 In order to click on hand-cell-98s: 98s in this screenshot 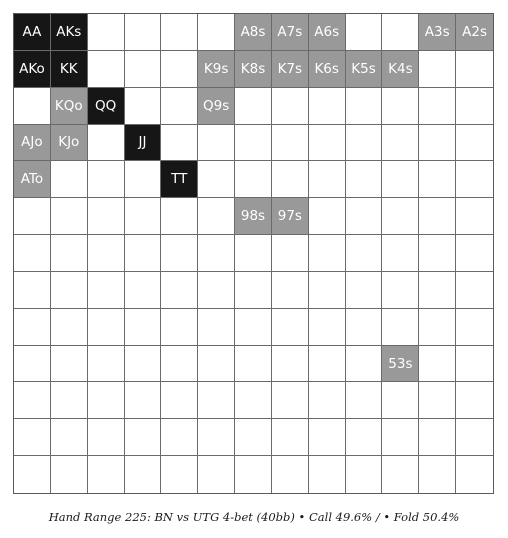, I will do `click(253, 217)`.